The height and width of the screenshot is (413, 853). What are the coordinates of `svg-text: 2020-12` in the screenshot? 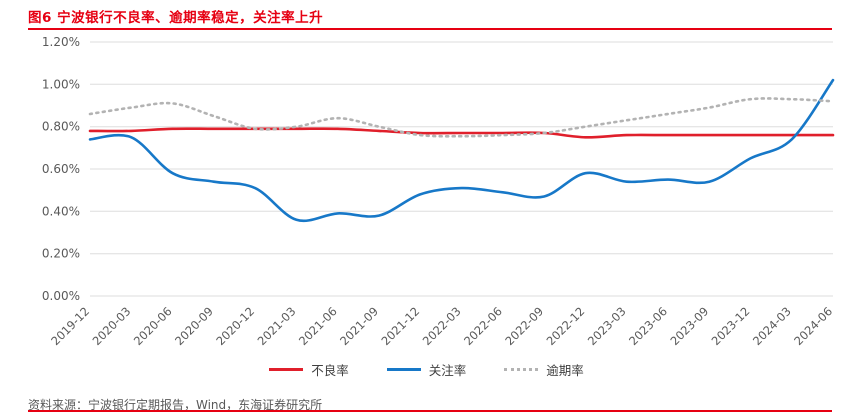 It's located at (235, 326).